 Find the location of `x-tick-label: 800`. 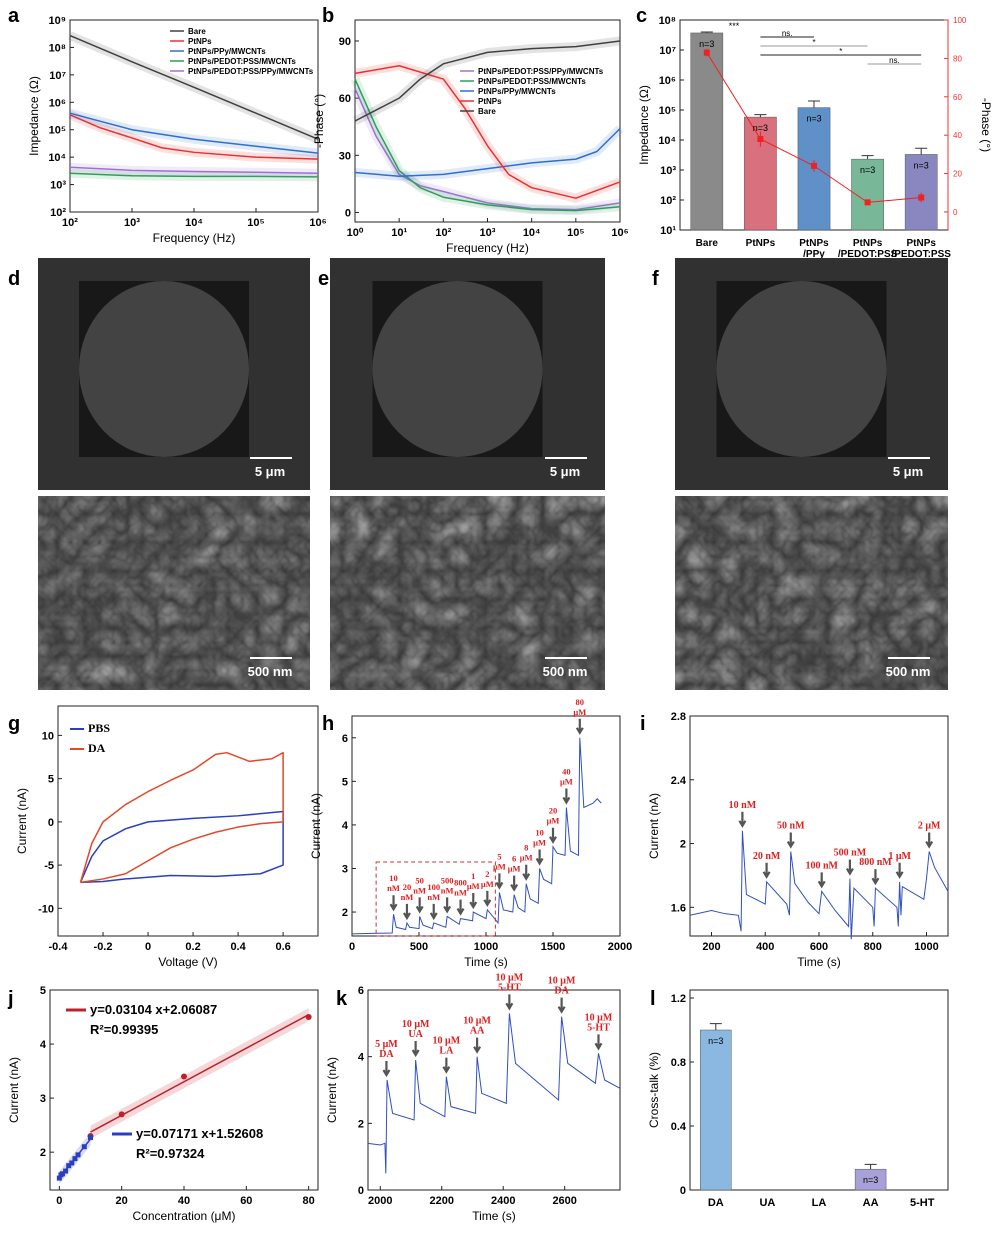

x-tick-label: 800 is located at coordinates (873, 947).